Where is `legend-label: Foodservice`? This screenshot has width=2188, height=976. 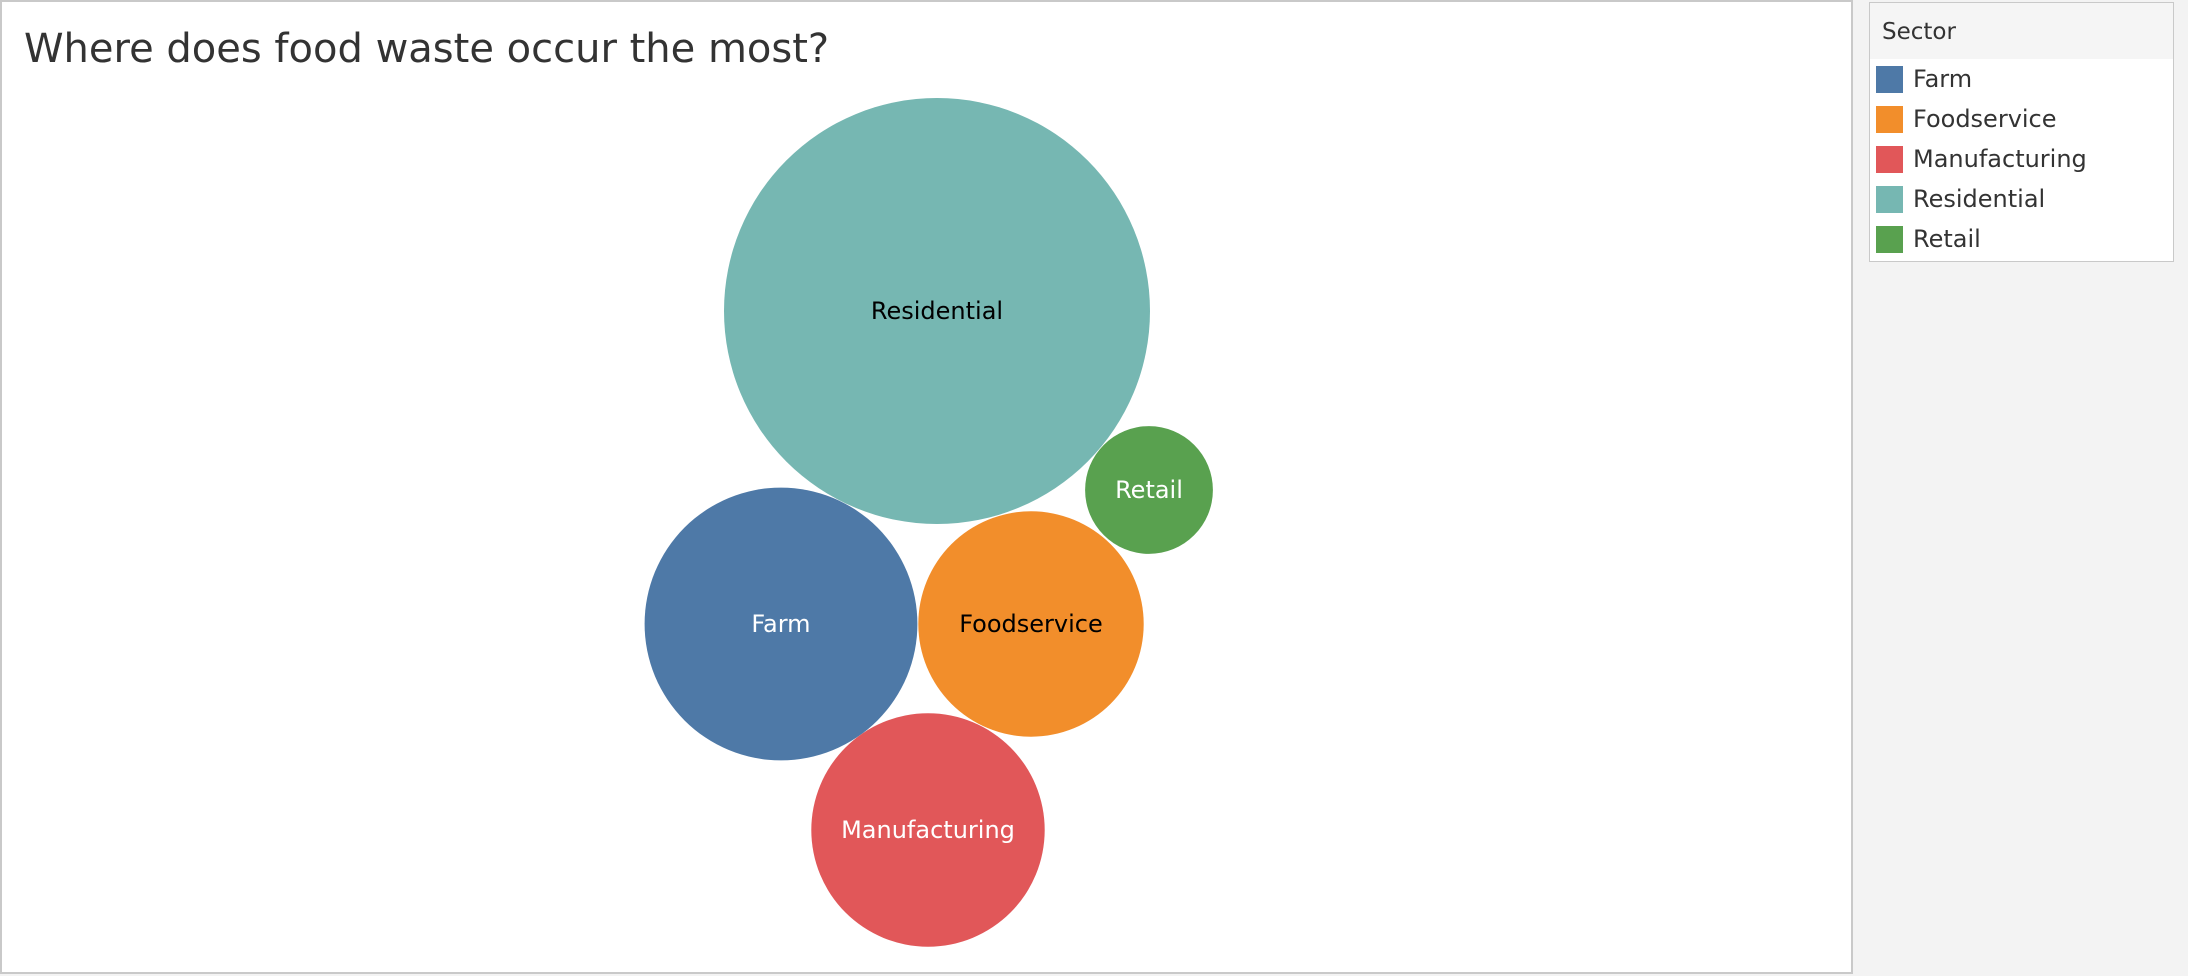 legend-label: Foodservice is located at coordinates (1985, 119).